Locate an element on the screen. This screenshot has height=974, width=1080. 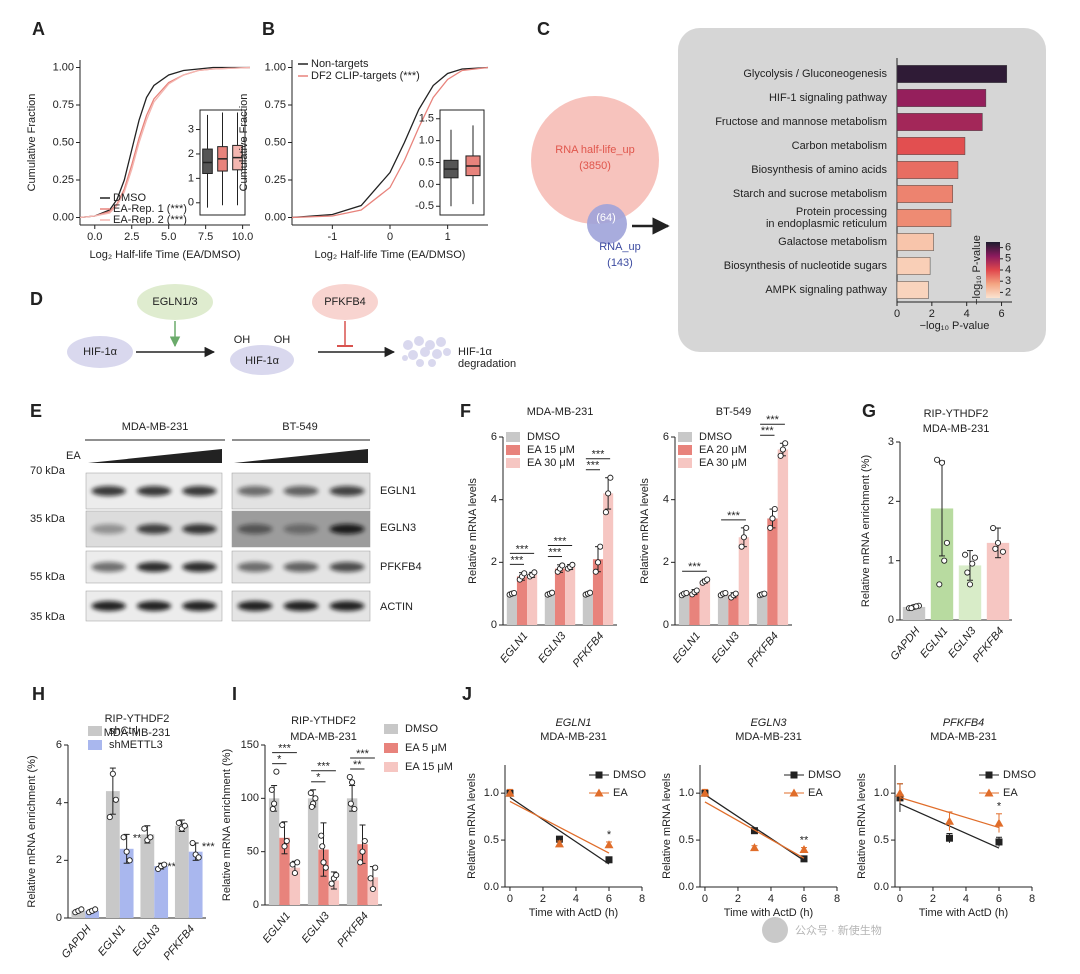
legend-label: EA 30 μM is located at coordinates (723, 463).